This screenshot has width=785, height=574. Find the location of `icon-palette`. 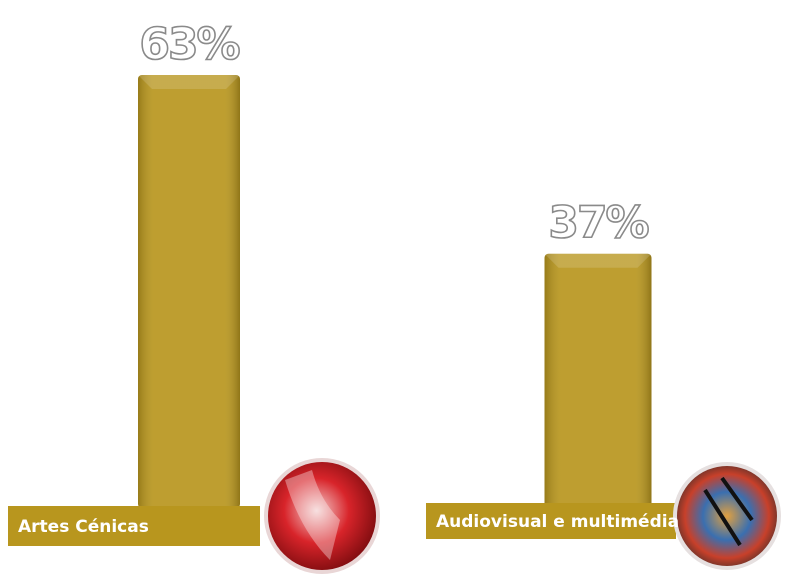

icon-palette is located at coordinates (727, 516).